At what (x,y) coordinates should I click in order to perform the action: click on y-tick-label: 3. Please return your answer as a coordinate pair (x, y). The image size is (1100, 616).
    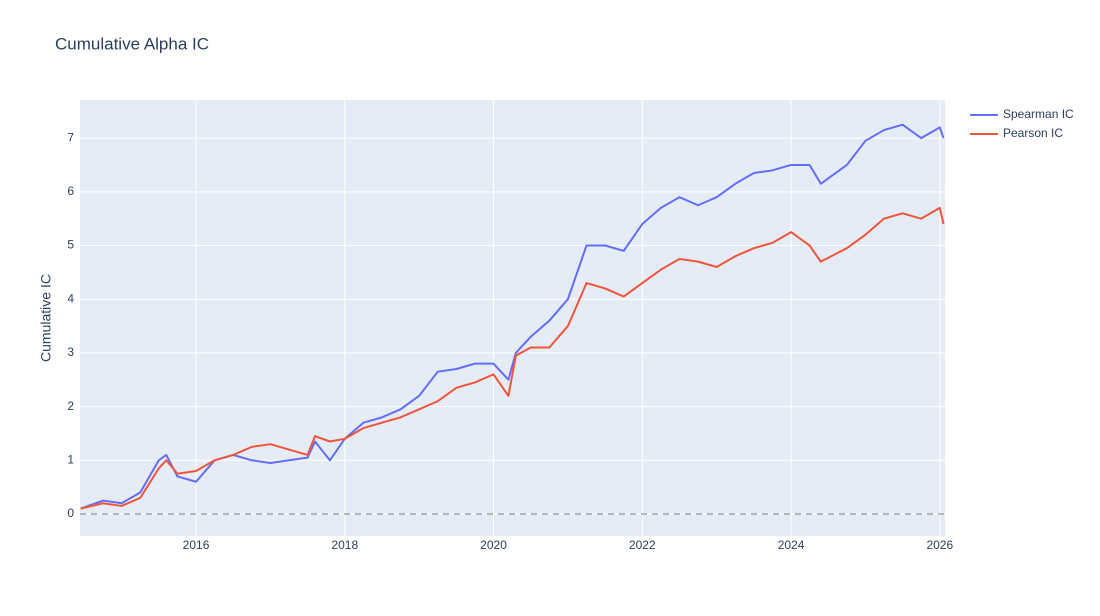
    Looking at the image, I should click on (70, 352).